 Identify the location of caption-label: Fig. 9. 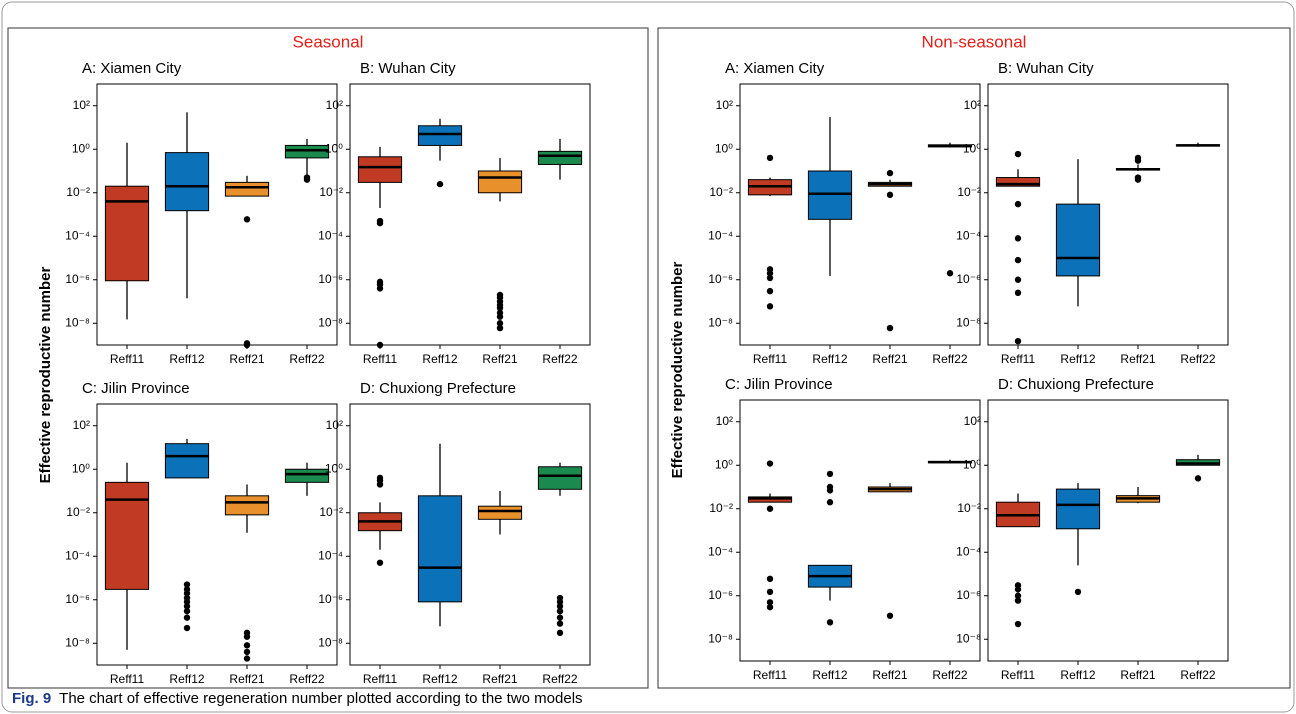
(31, 698).